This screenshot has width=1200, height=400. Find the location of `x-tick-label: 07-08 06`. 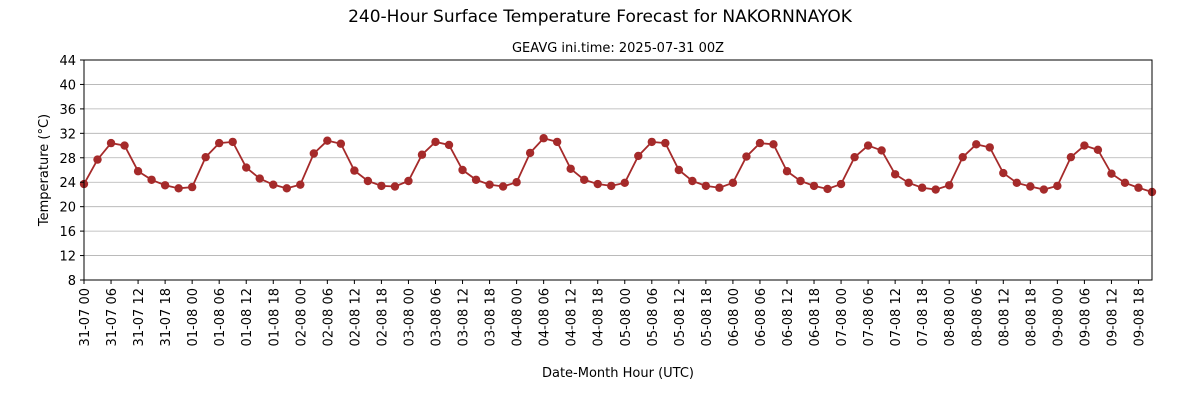

x-tick-label: 07-08 06 is located at coordinates (869, 317).